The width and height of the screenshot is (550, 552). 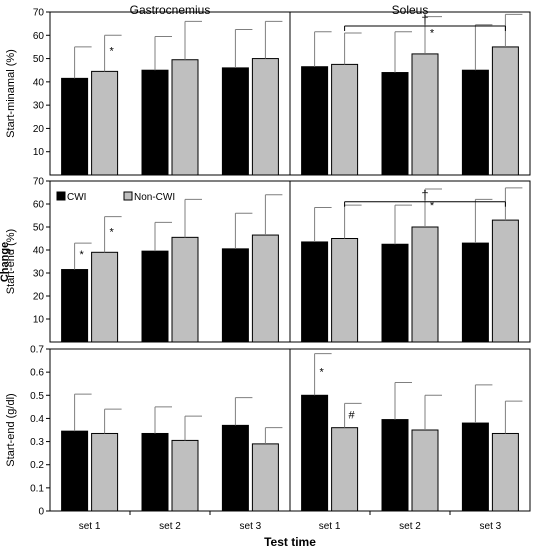 What do you see at coordinates (61, 196) in the screenshot?
I see `legend-swatch-cwi` at bounding box center [61, 196].